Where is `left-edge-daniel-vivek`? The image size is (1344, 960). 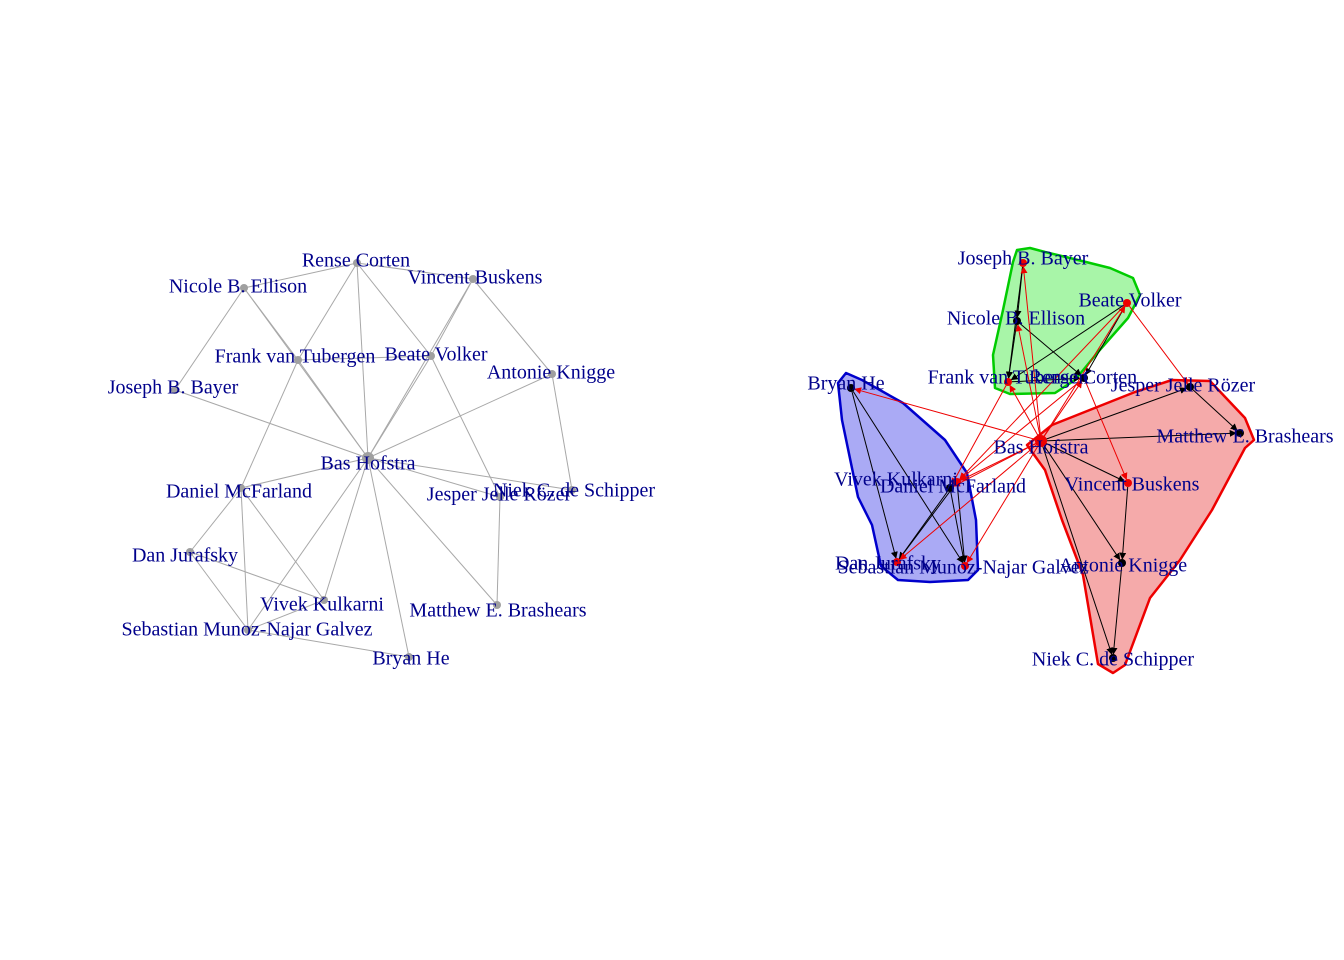
left-edge-daniel-vivek is located at coordinates (282, 544).